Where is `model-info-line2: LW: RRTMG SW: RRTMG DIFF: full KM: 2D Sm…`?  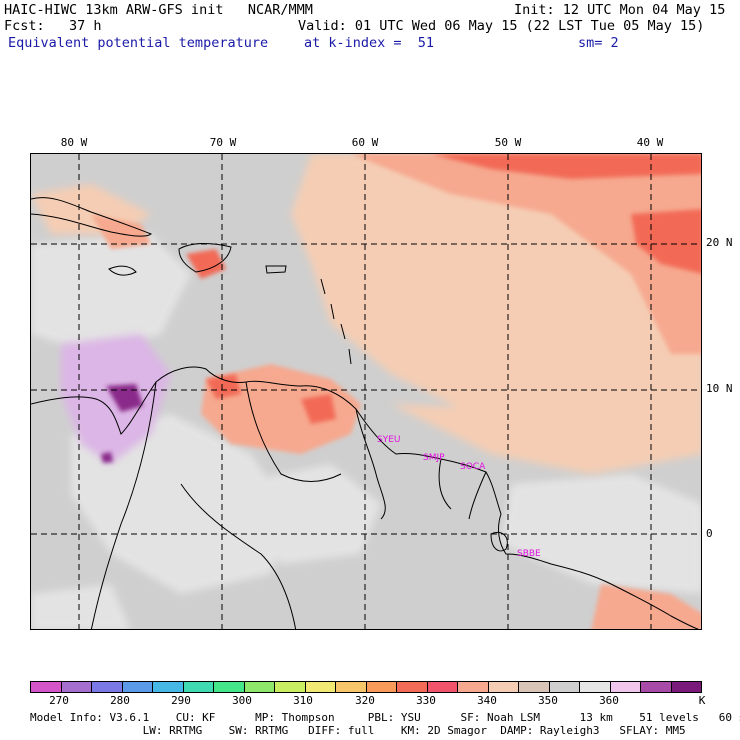
model-info-line2: LW: RRTMG SW: RRTMG DIFF: full KM: 2D Sm… is located at coordinates (358, 730).